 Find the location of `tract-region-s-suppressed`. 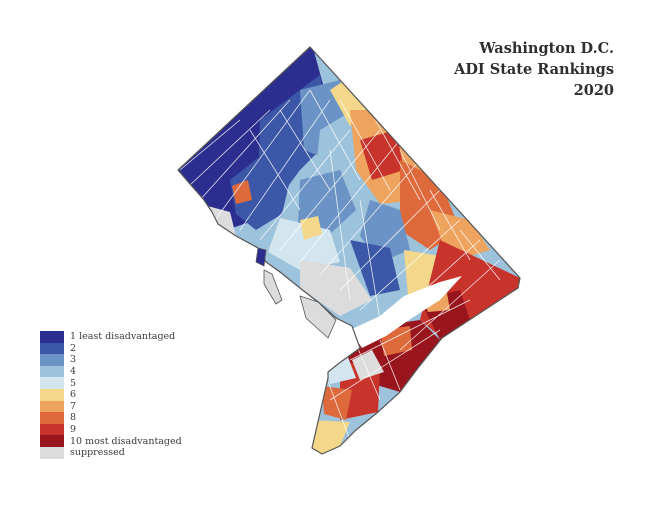

tract-region-s-suppressed is located at coordinates (368, 365).